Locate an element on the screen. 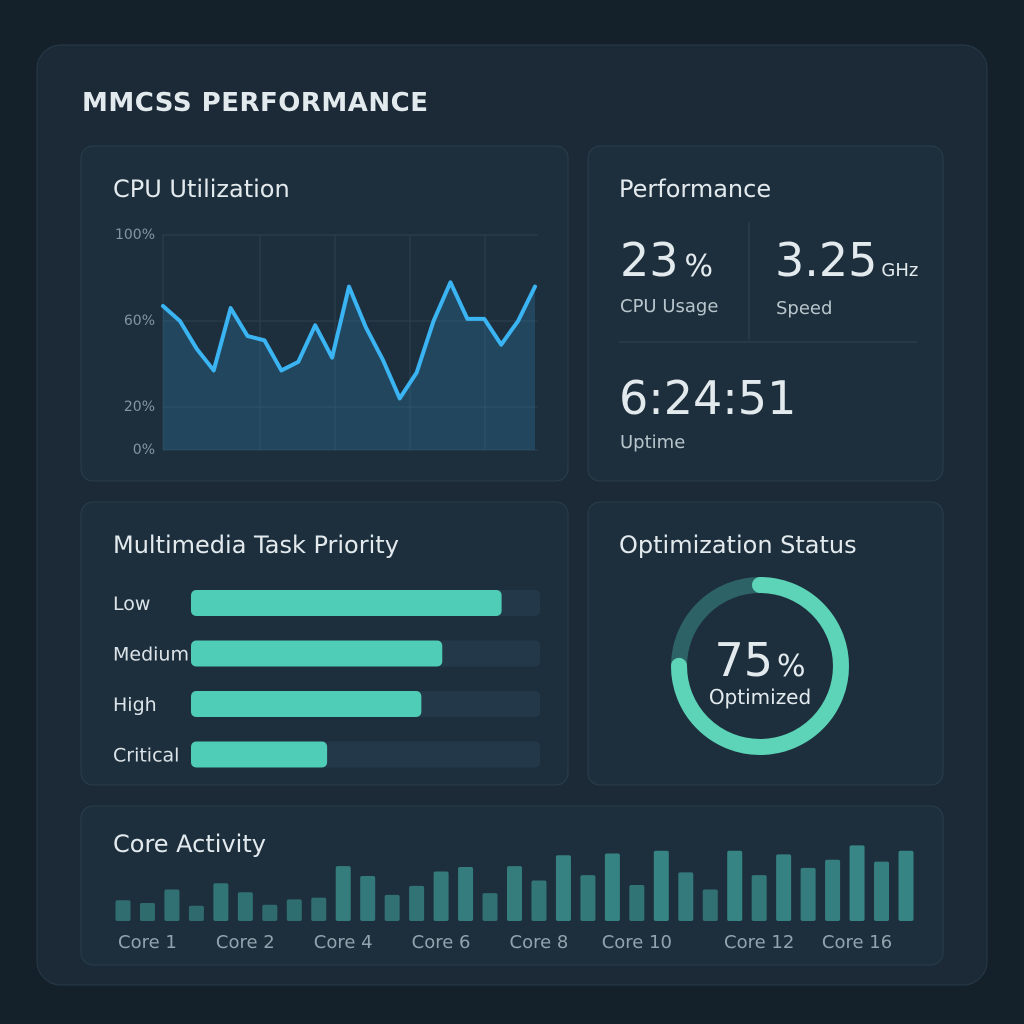  x-tick-label: Core 10 is located at coordinates (637, 942).